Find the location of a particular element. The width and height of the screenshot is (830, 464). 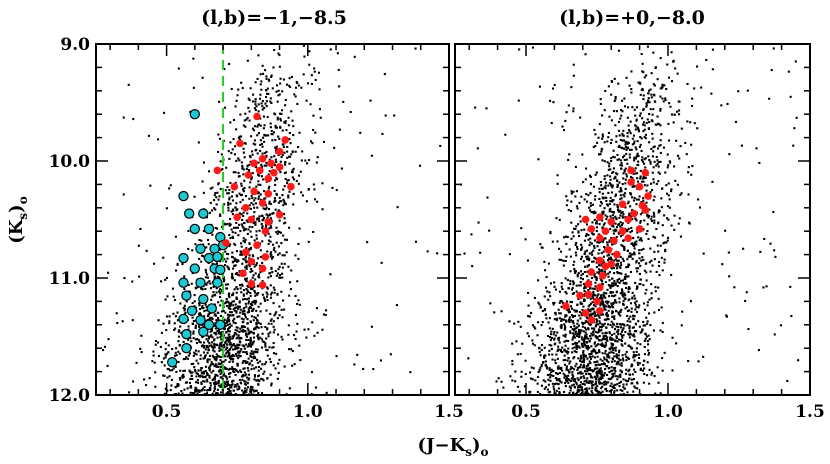

red-star-point is located at coordinates (226, 243).